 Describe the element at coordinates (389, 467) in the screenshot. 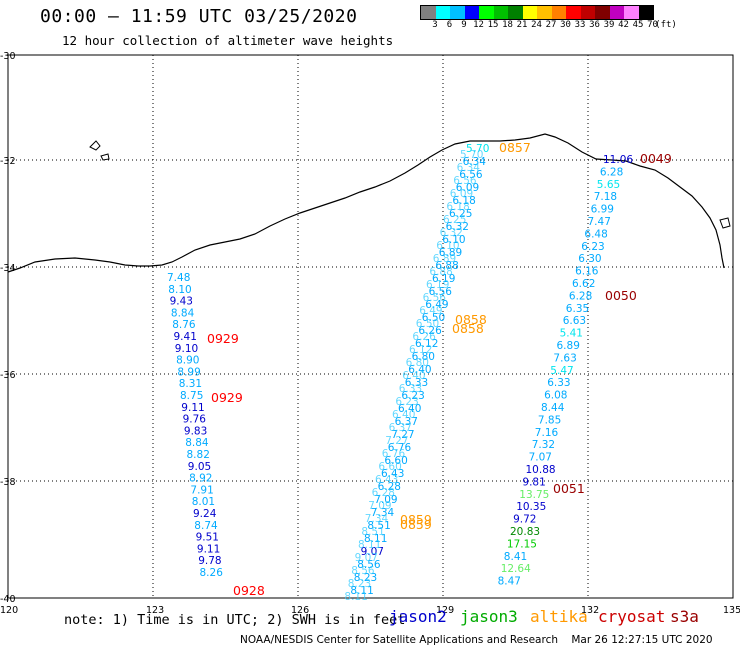

I see `swh-value: 6.60` at that location.